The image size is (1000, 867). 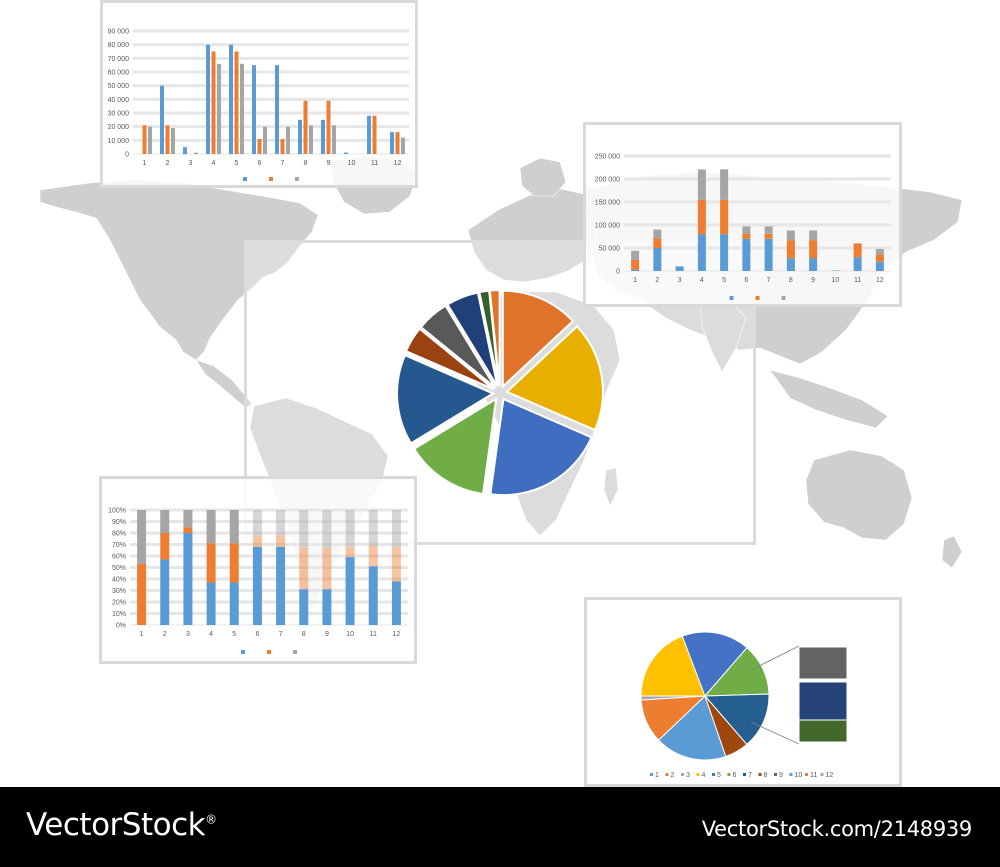 I want to click on legend-label: 6, so click(x=735, y=775).